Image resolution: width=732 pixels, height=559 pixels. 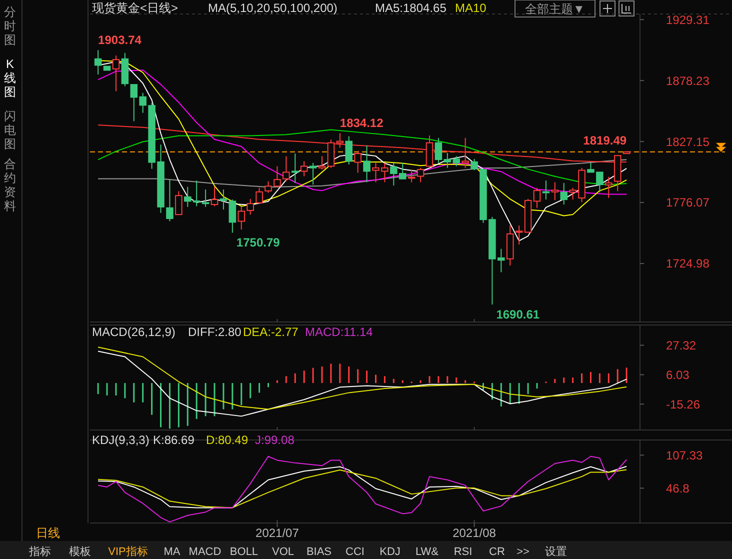 I want to click on annotation: K:86.69, so click(x=174, y=440).